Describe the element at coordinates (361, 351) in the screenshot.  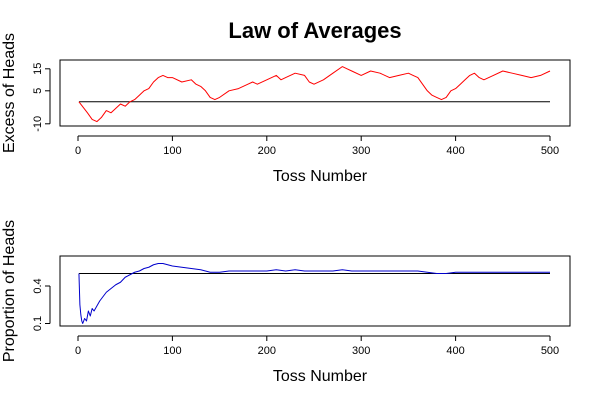
I see `panel2-x-tick-label-300: 300` at that location.